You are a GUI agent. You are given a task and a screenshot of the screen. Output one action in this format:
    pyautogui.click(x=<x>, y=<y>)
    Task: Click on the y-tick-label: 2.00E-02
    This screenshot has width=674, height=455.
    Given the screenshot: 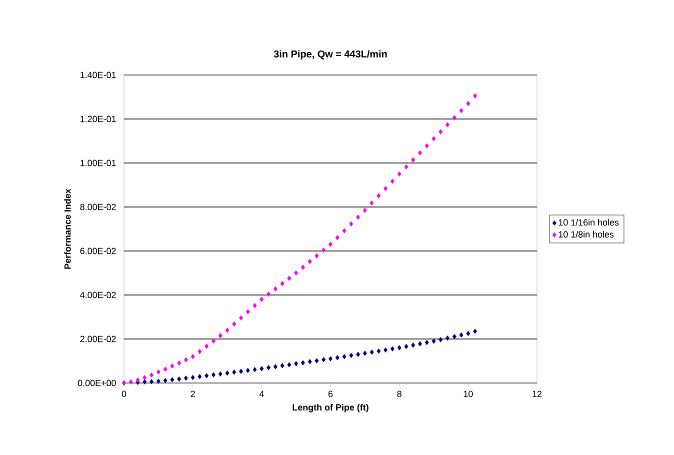 What is the action you would take?
    pyautogui.click(x=98, y=339)
    